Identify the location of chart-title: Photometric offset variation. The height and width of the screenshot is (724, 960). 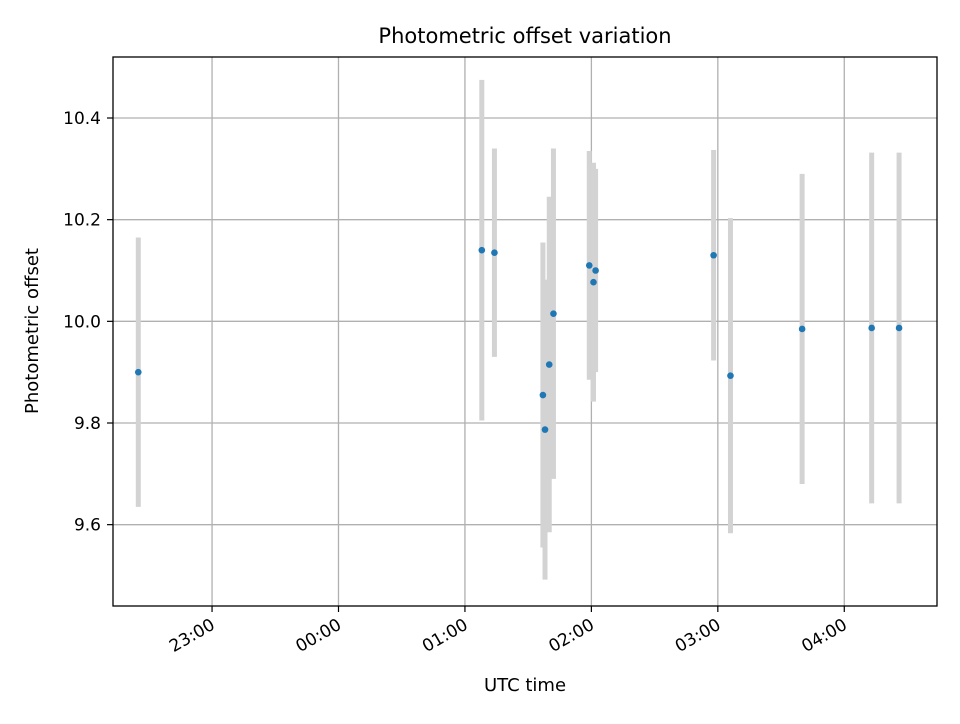
(524, 36).